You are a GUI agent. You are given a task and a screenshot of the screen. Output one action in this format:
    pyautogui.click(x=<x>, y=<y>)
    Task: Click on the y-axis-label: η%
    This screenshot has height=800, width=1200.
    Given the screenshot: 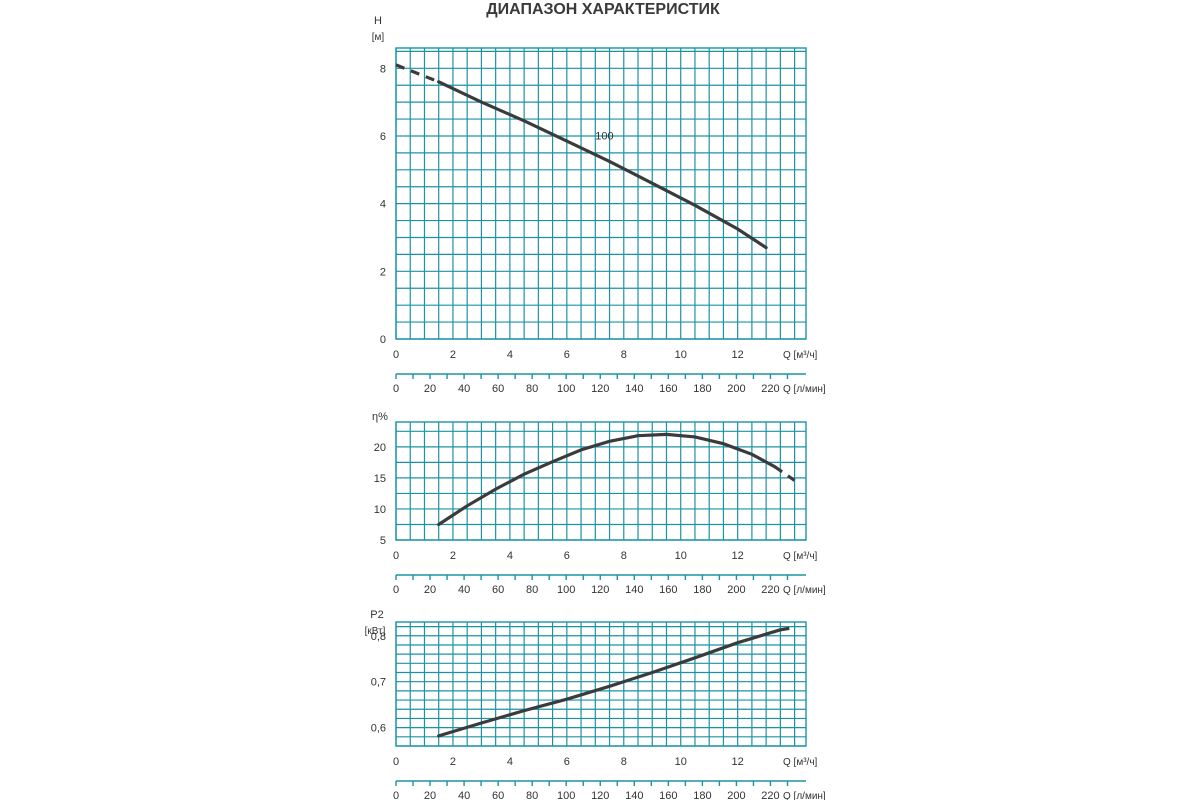 What is the action you would take?
    pyautogui.click(x=380, y=417)
    